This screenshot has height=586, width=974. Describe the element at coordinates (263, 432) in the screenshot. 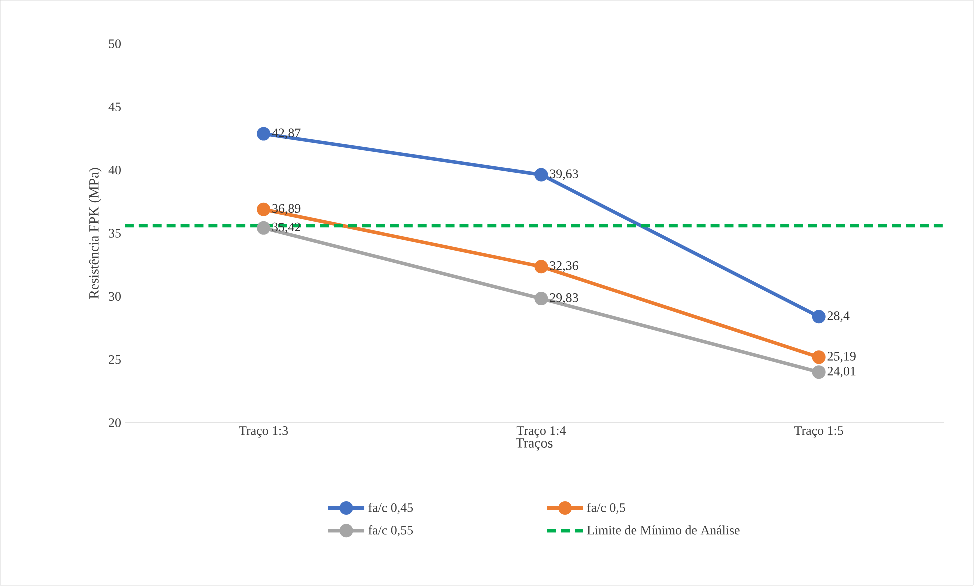

I see `x-tick-label: Traço 1:3` at that location.